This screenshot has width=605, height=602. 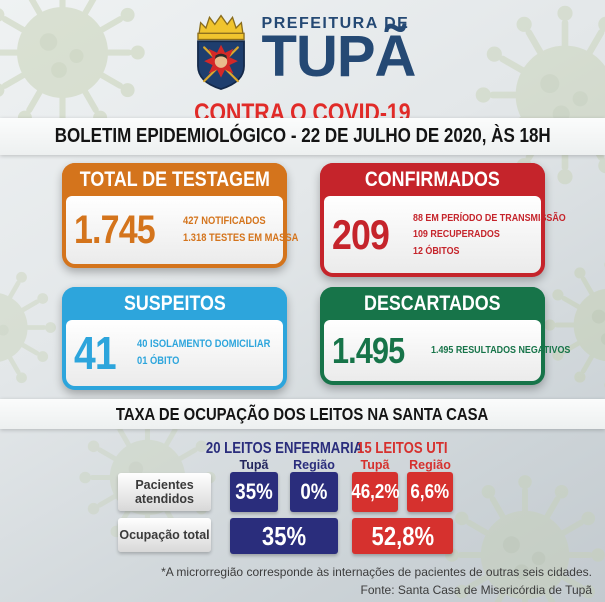 What do you see at coordinates (224, 220) in the screenshot?
I see `card-detail: 427 NOTIFICADOS` at bounding box center [224, 220].